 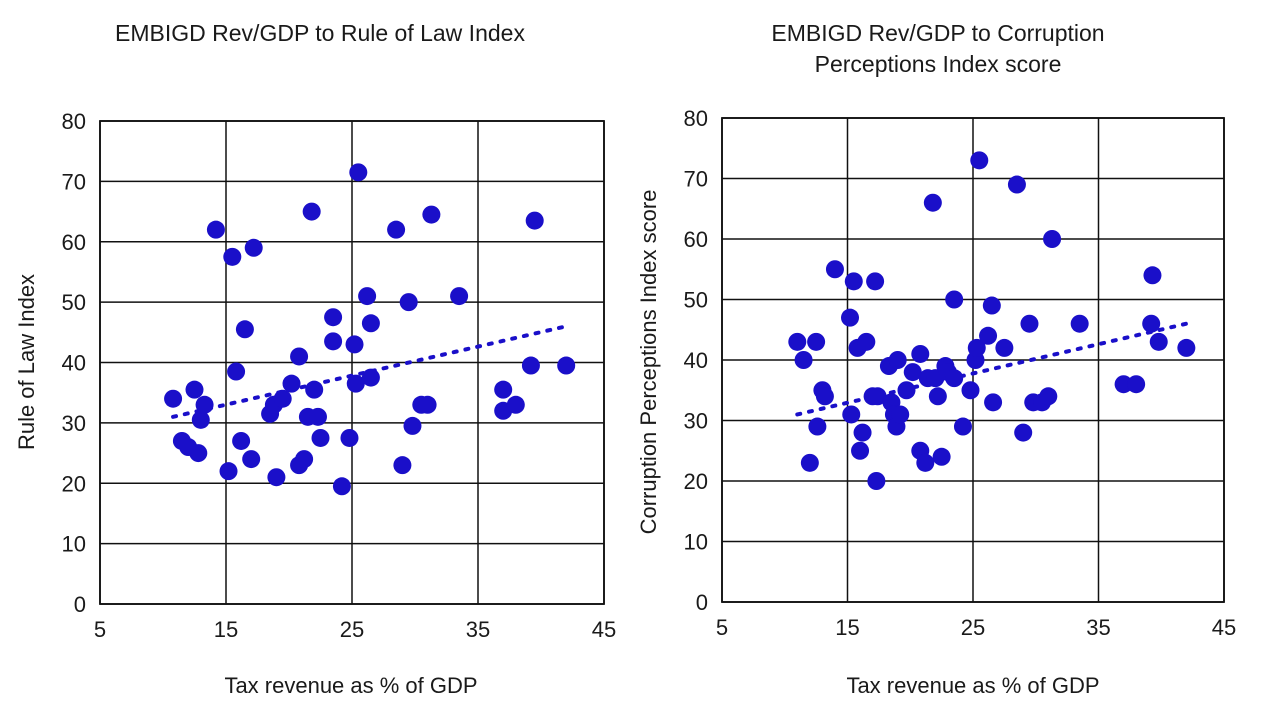 I want to click on chart-2-x-axis-label: Tax revenue as % of GDP, so click(x=972, y=685).